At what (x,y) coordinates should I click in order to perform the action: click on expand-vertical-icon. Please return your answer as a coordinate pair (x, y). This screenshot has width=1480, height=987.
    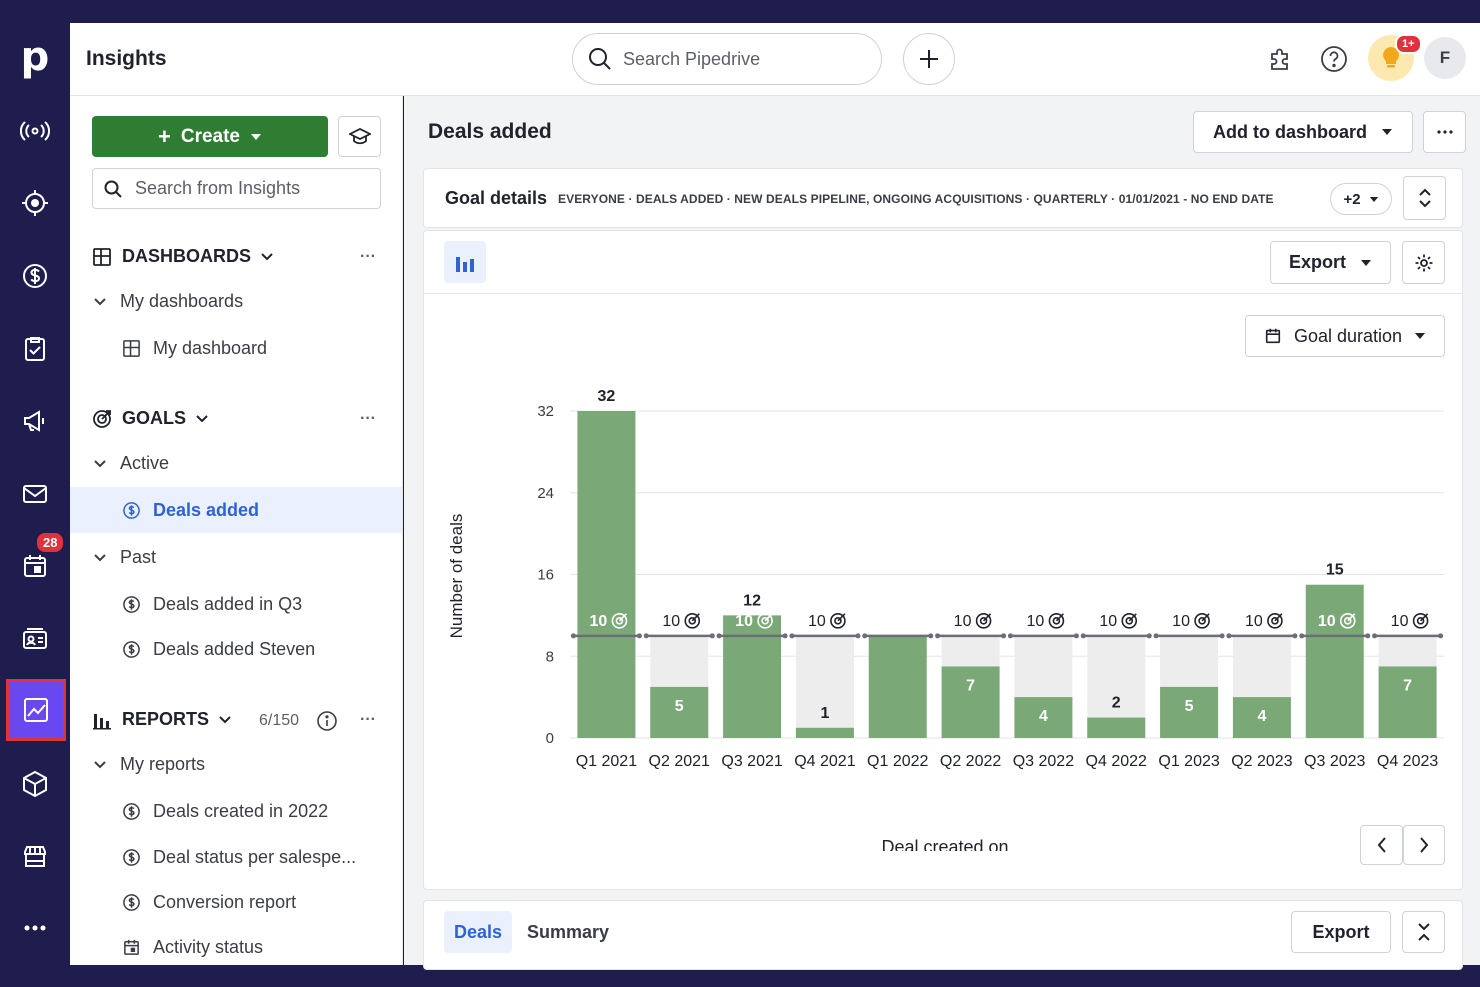
    Looking at the image, I should click on (1424, 198).